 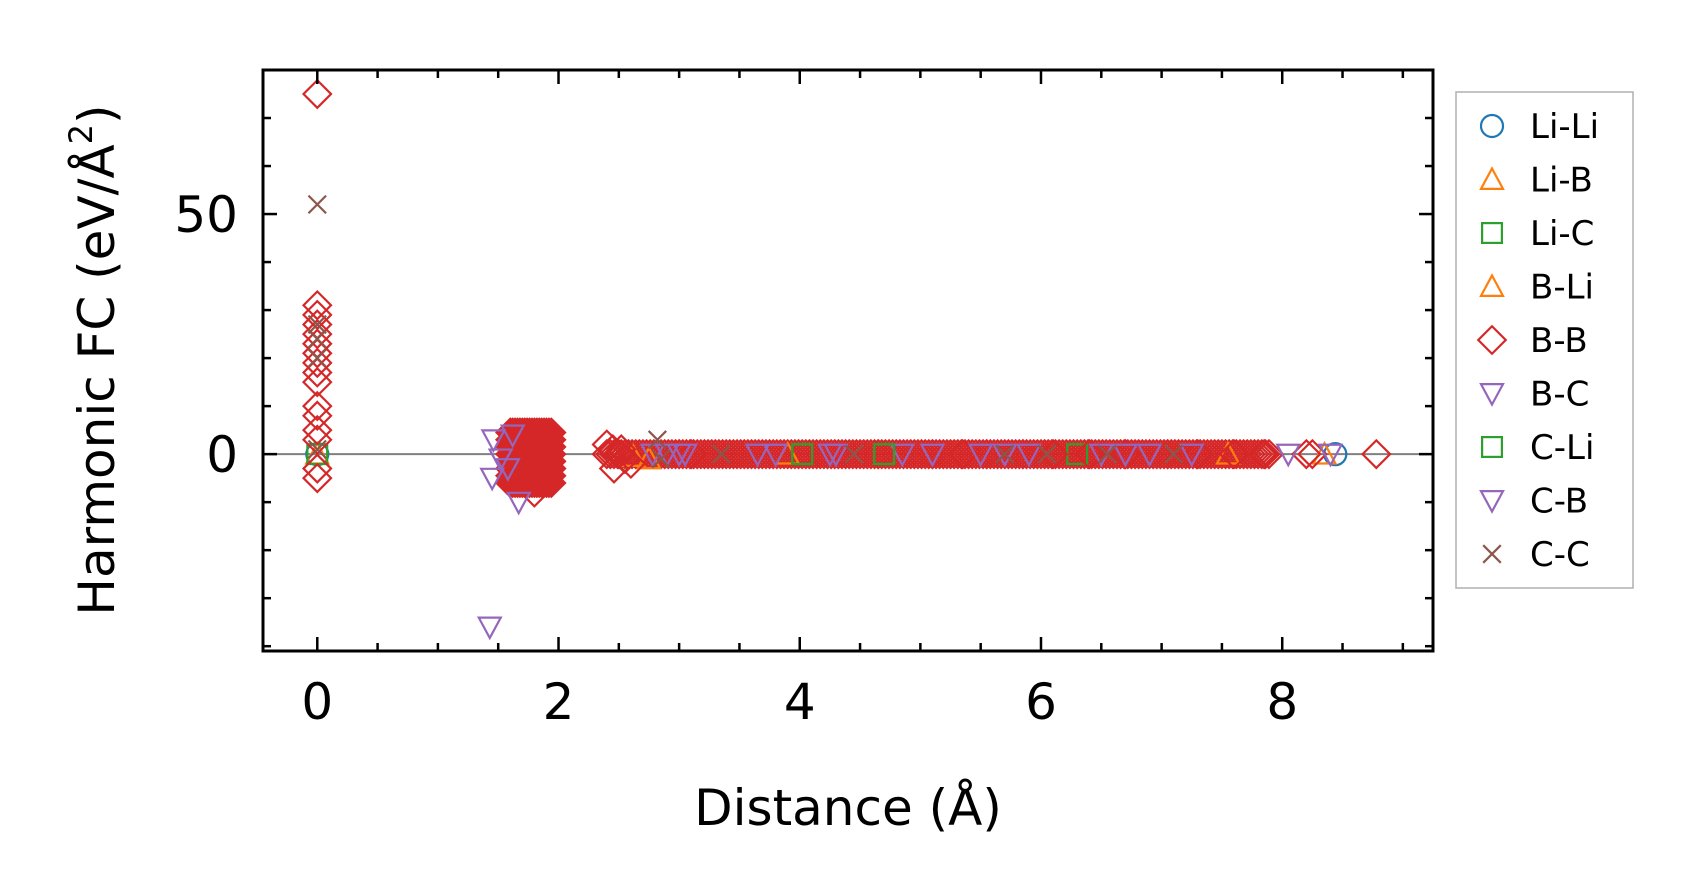 What do you see at coordinates (1041, 702) in the screenshot?
I see `x-tick-label: 6` at bounding box center [1041, 702].